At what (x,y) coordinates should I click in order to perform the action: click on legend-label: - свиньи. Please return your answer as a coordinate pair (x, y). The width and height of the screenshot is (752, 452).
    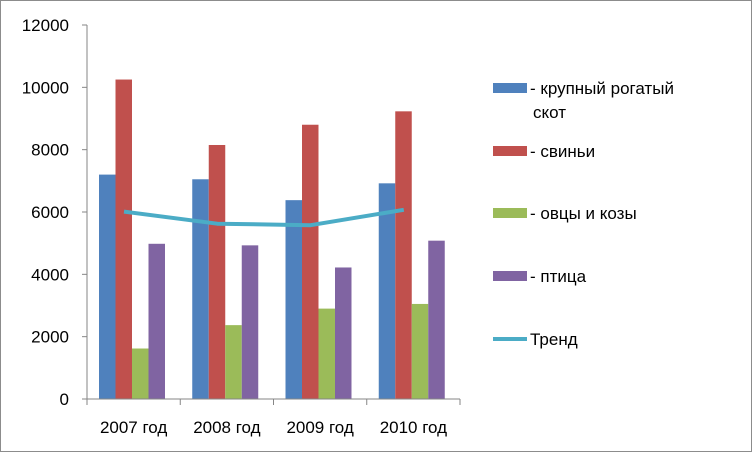
    Looking at the image, I should click on (562, 151).